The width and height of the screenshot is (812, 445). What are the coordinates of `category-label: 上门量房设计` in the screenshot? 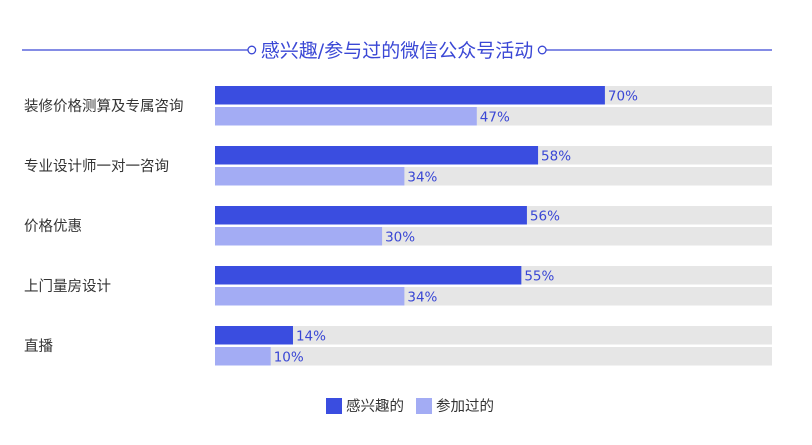 It's located at (67, 286).